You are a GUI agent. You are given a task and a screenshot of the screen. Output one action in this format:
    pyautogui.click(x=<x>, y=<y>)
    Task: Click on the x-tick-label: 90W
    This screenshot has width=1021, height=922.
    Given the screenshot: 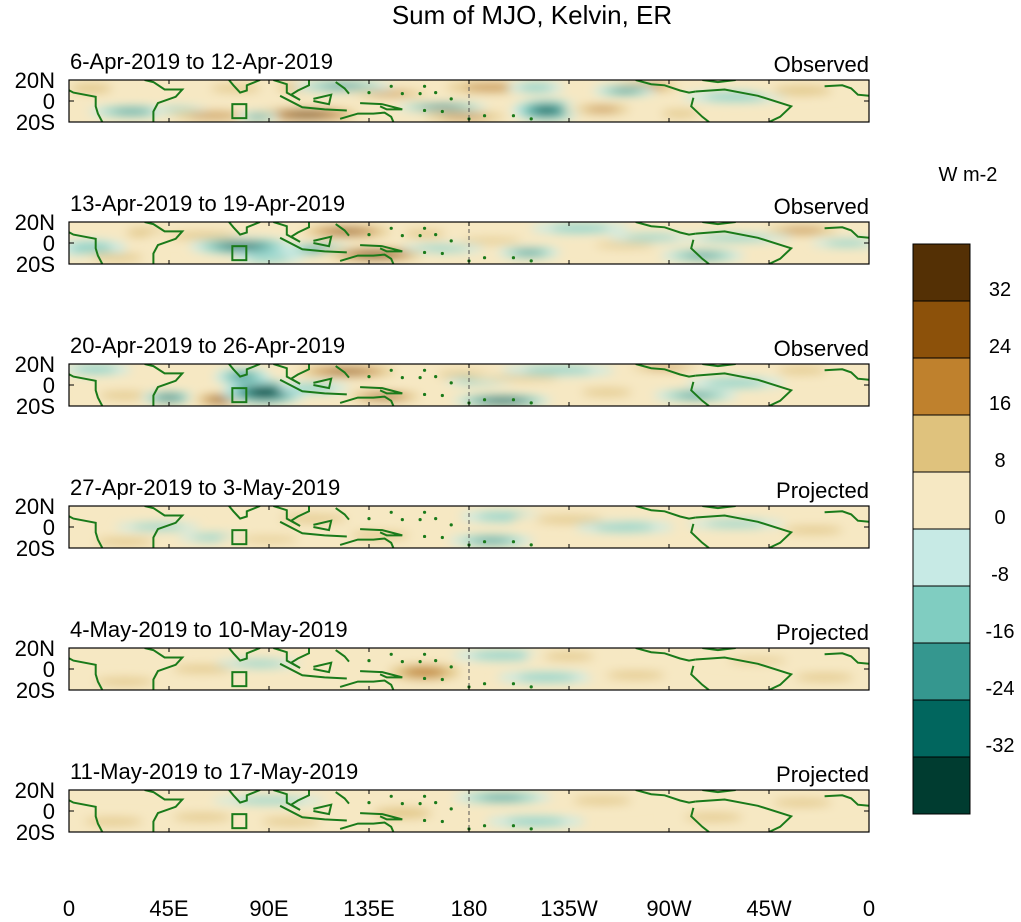 What is the action you would take?
    pyautogui.click(x=668, y=908)
    